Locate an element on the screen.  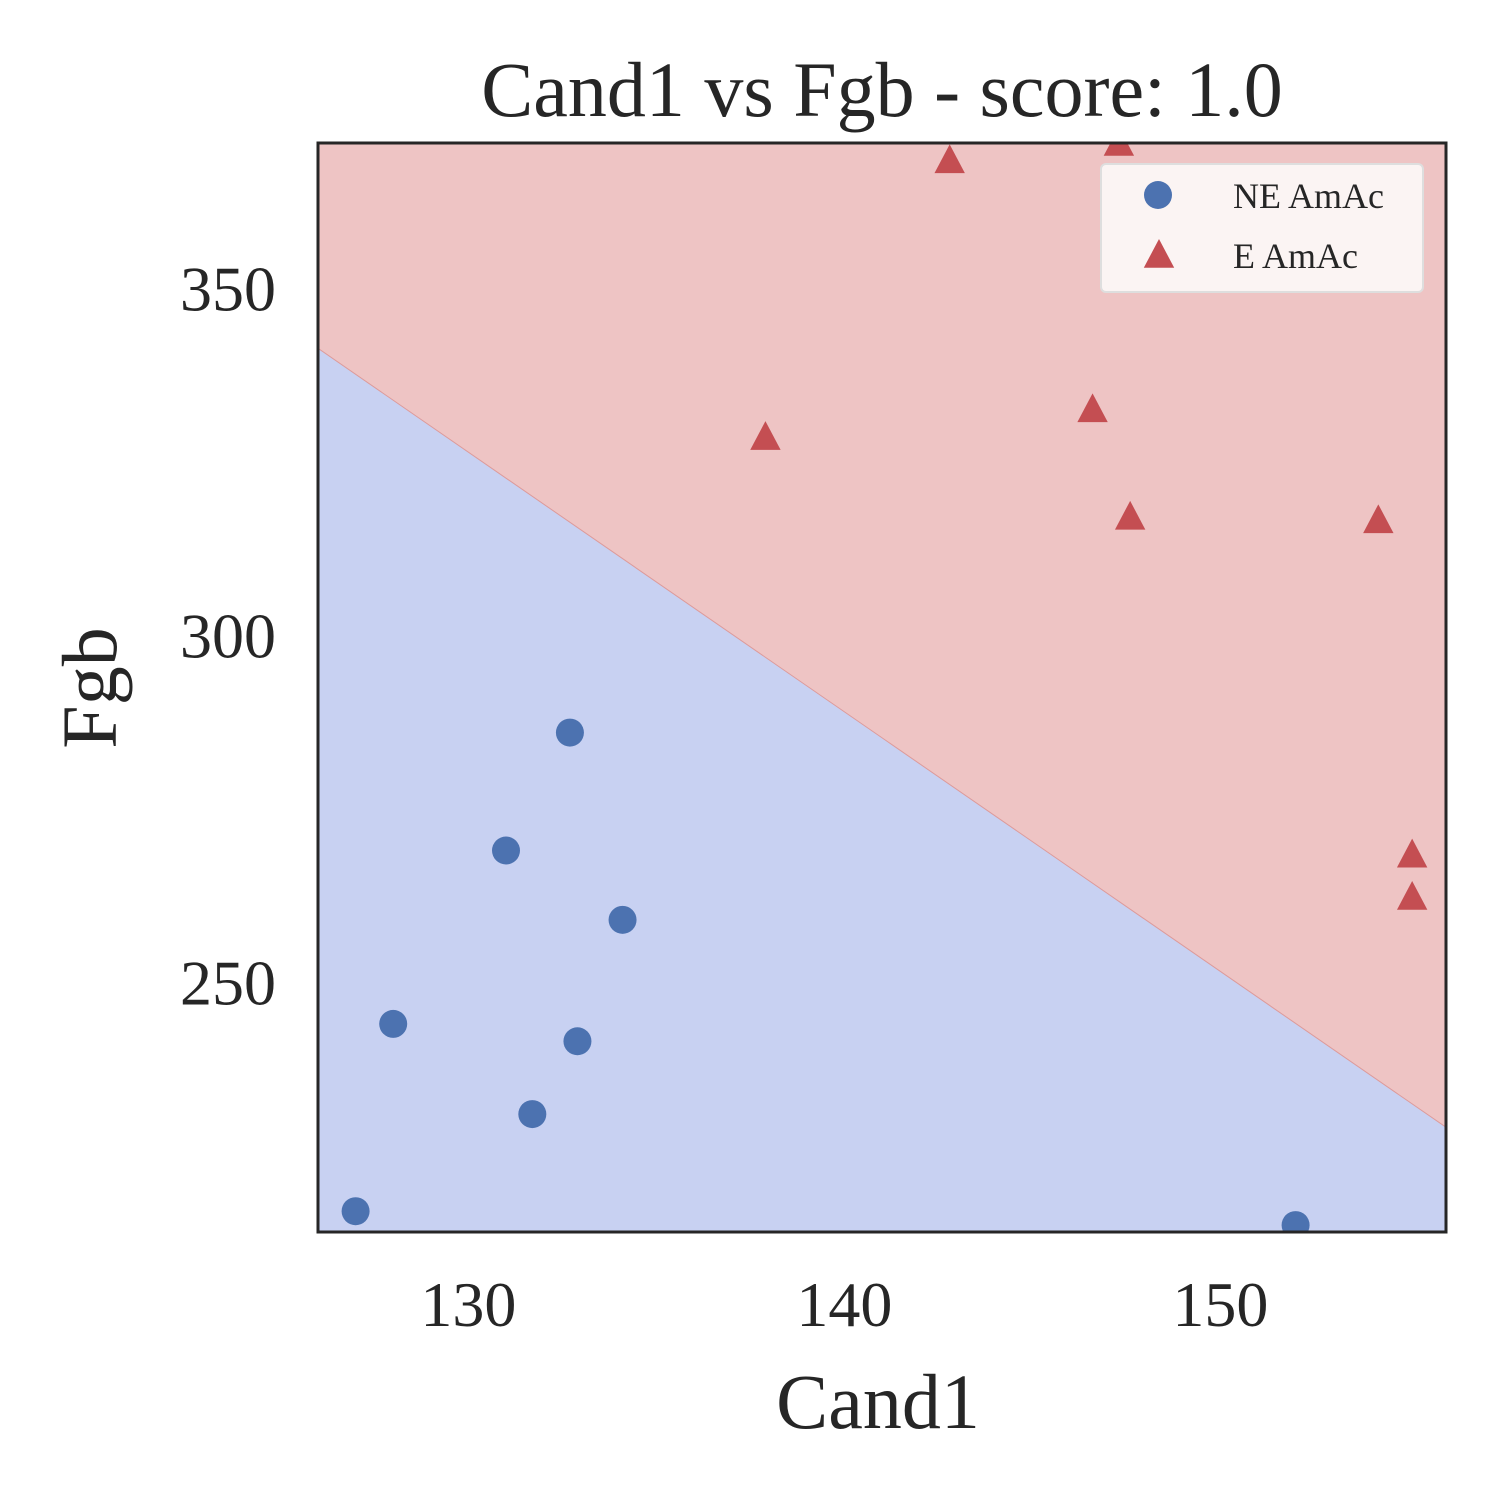
legend-marker-e-amac is located at coordinates (1159, 253).